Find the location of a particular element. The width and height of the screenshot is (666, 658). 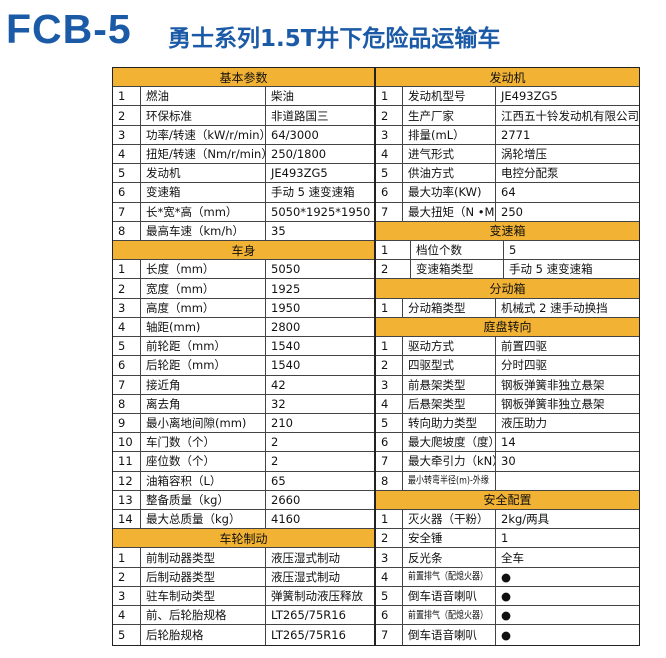

row-label: 整备质量（kg） is located at coordinates (203, 500).